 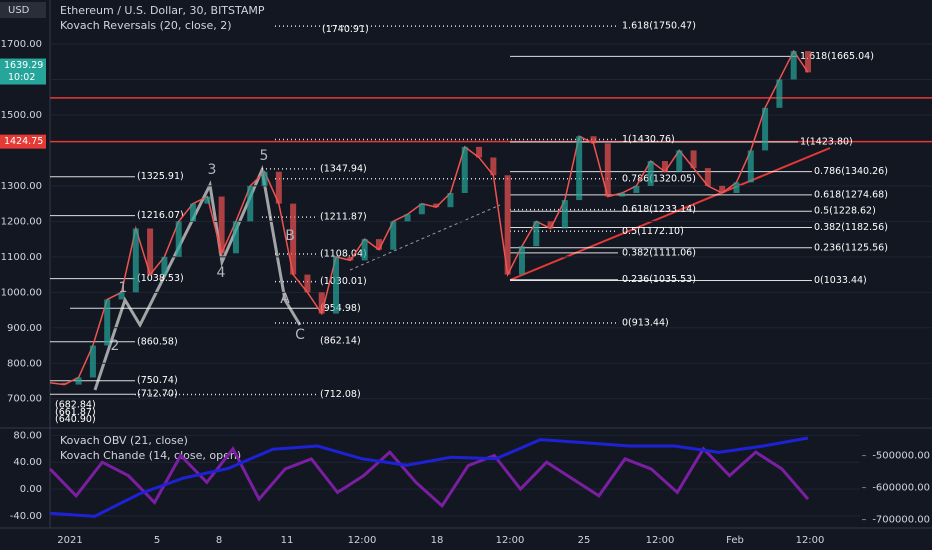 What do you see at coordinates (840, 280) in the screenshot?
I see `fib-label: 0(1033.44)` at bounding box center [840, 280].